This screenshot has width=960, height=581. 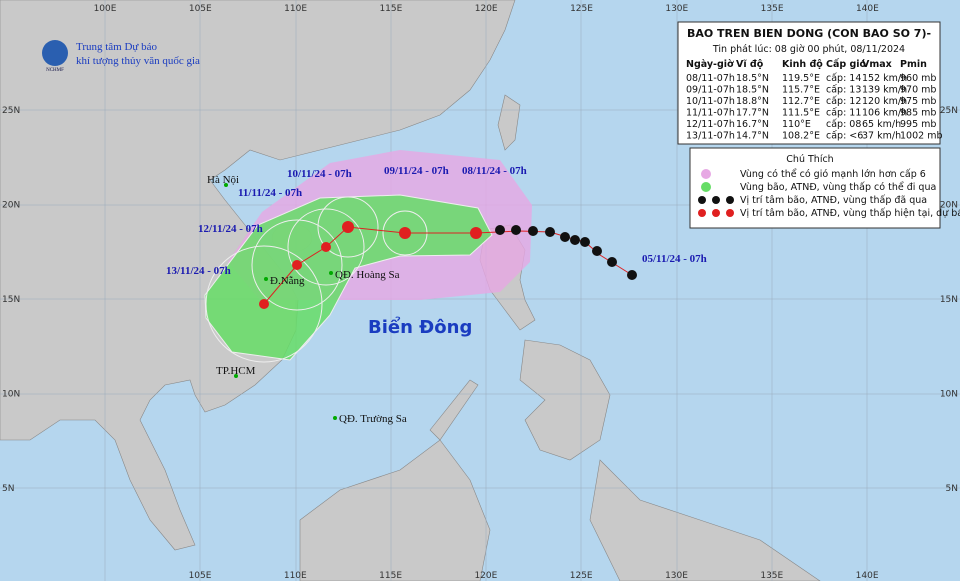 I want to click on table-cell: 1002 mb, so click(x=921, y=136).